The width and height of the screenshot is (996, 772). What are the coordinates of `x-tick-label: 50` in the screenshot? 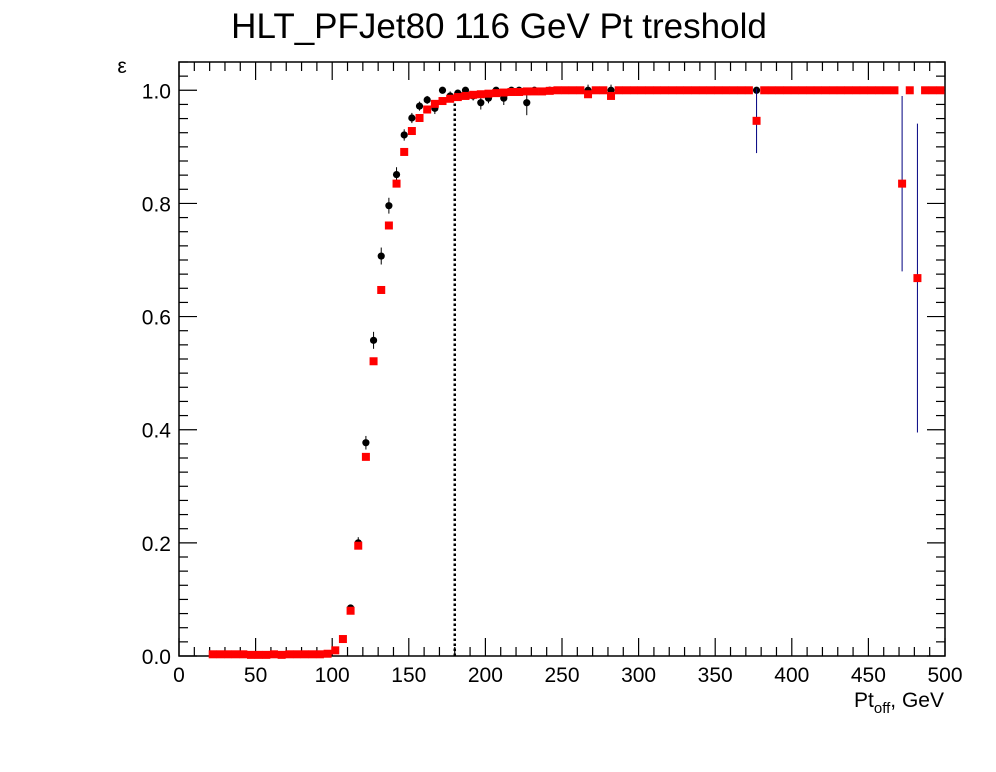 It's located at (255, 675).